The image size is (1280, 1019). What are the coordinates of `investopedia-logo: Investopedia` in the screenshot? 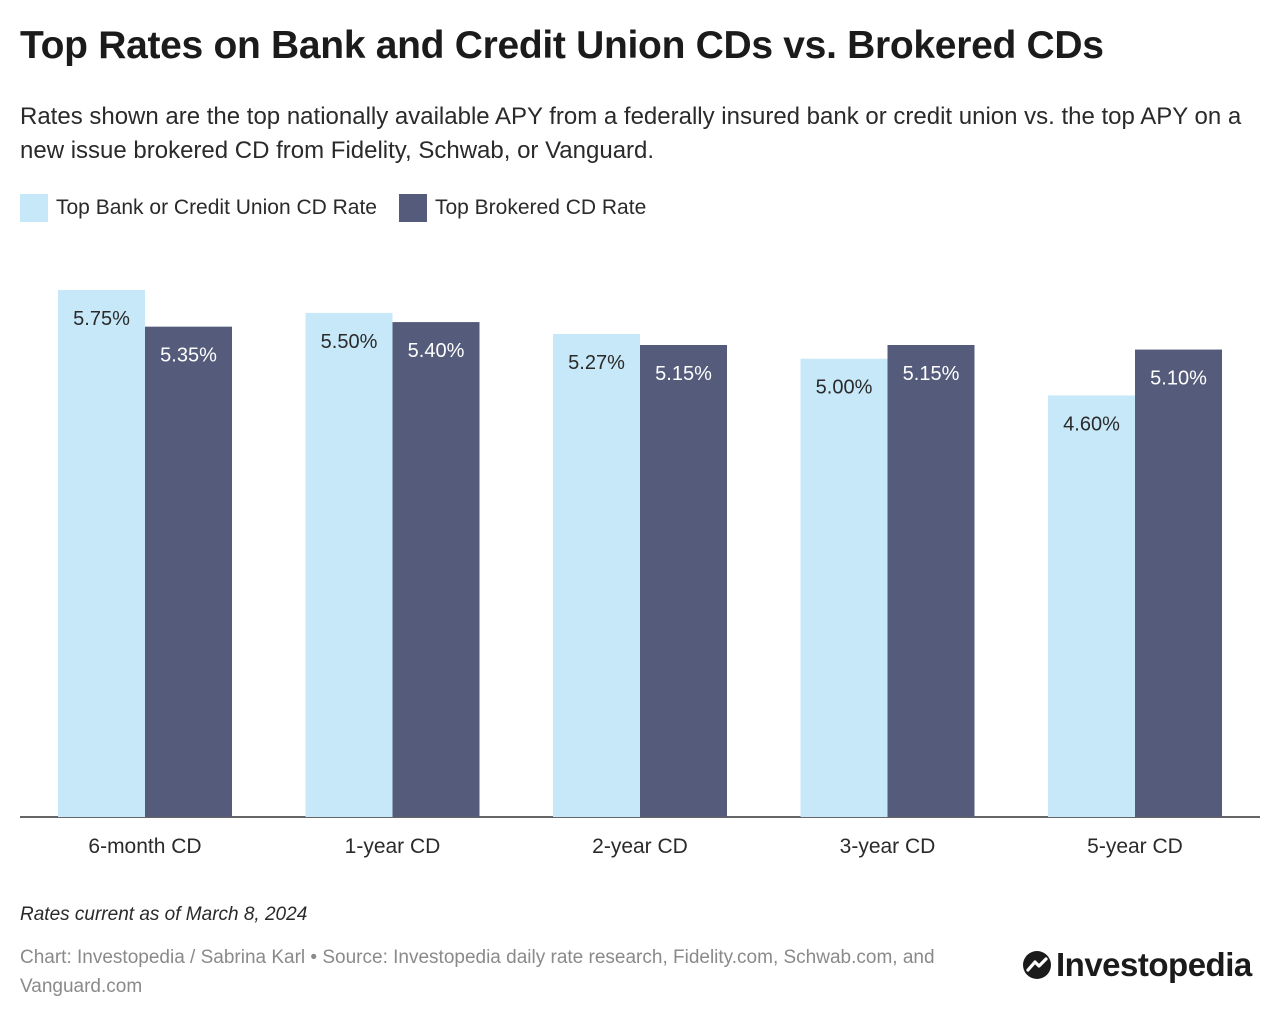 It's located at (1137, 965).